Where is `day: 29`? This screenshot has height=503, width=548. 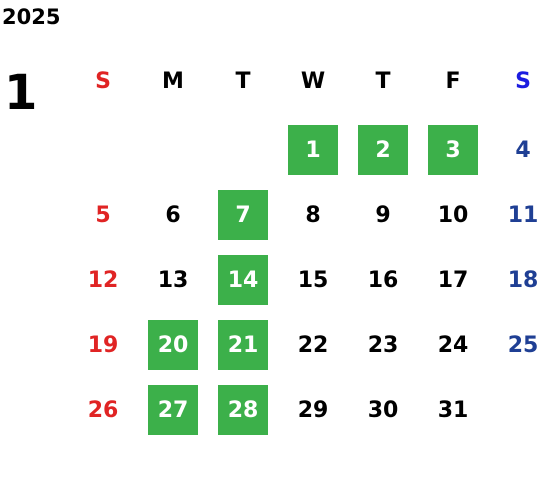 day: 29 is located at coordinates (313, 410).